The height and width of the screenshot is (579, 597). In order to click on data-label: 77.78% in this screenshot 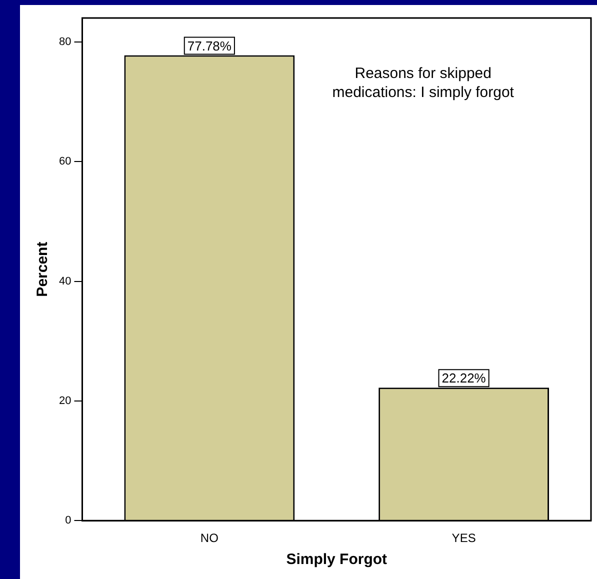, I will do `click(209, 46)`.